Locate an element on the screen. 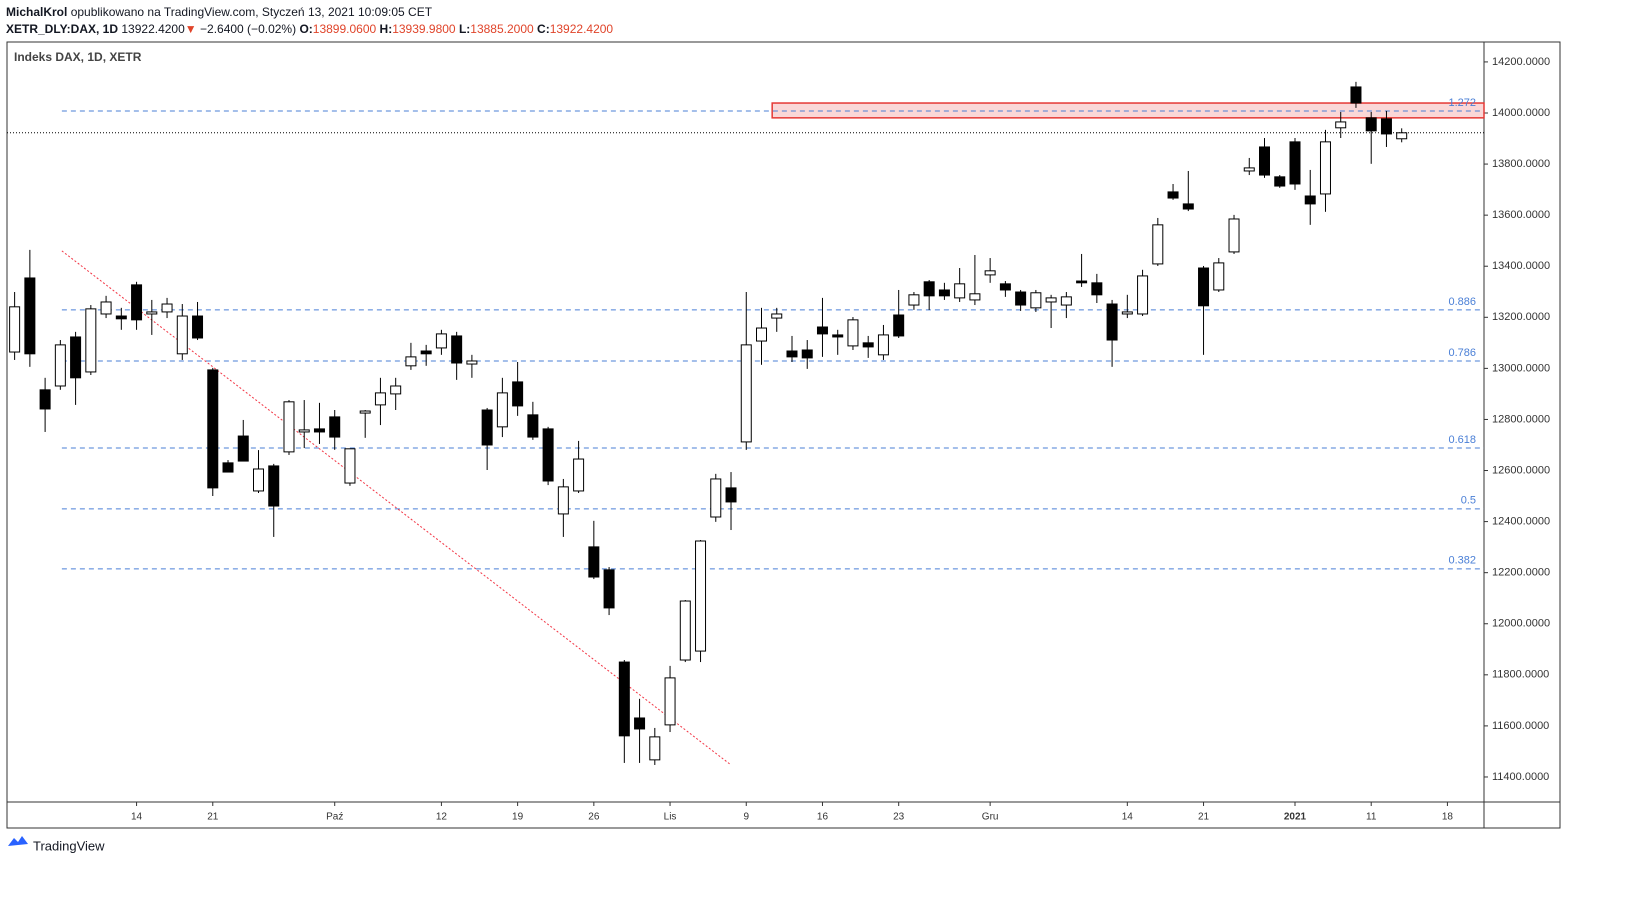 The height and width of the screenshot is (898, 1627). resistance-zone is located at coordinates (1128, 110).